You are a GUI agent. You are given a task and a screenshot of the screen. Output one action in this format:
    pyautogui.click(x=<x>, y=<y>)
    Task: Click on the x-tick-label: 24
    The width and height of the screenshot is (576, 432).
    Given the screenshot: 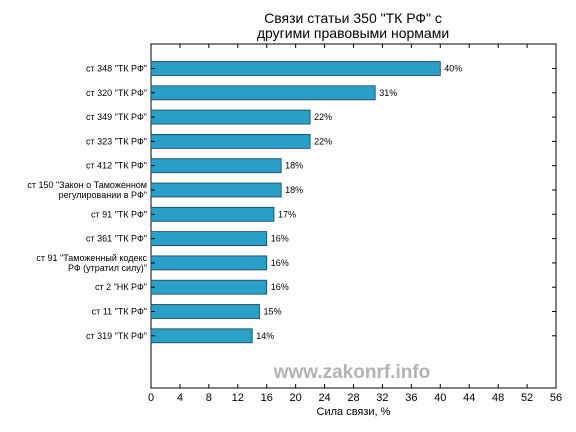 What is the action you would take?
    pyautogui.click(x=324, y=398)
    